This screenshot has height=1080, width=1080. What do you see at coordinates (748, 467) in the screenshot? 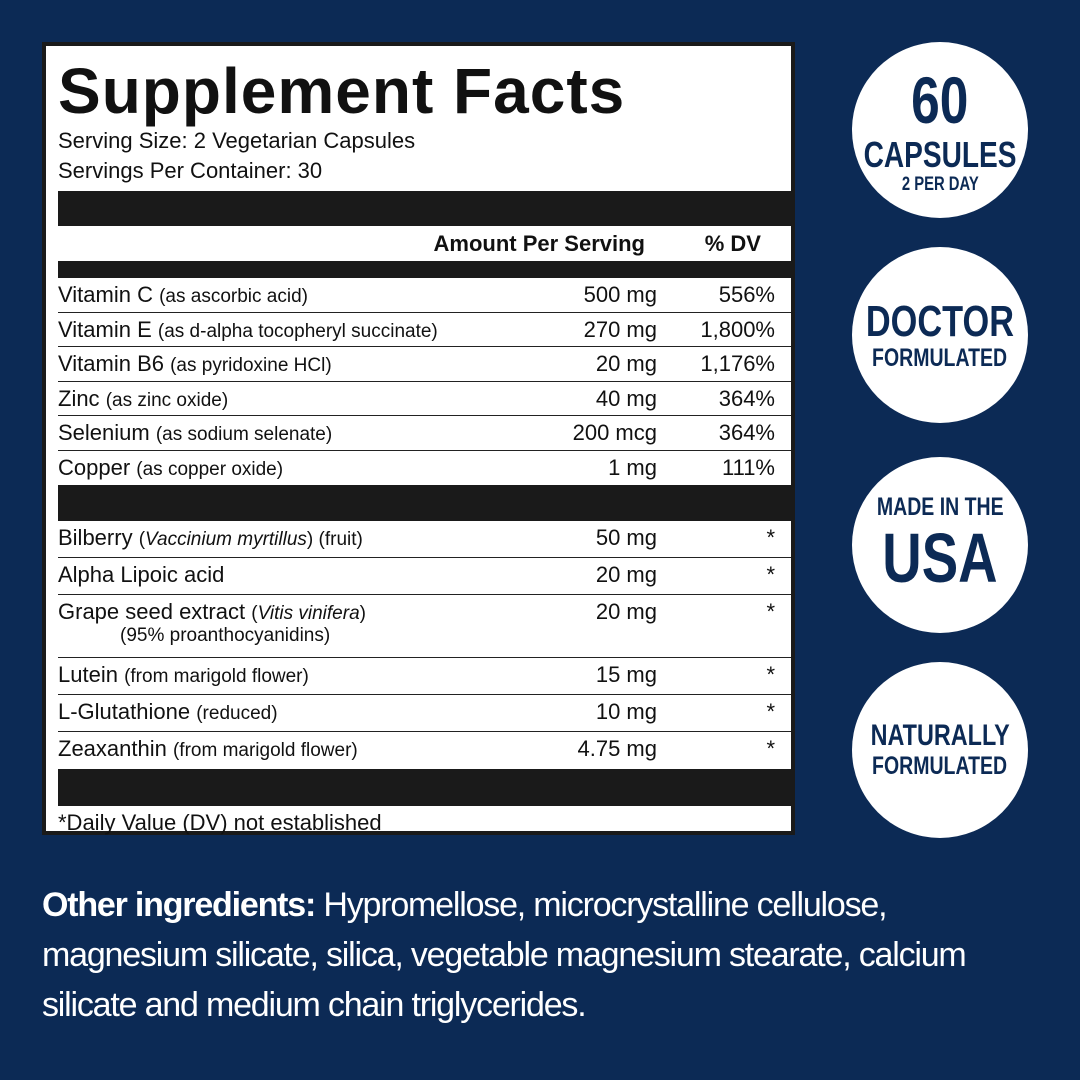
I see `daily-value: 111%` at bounding box center [748, 467].